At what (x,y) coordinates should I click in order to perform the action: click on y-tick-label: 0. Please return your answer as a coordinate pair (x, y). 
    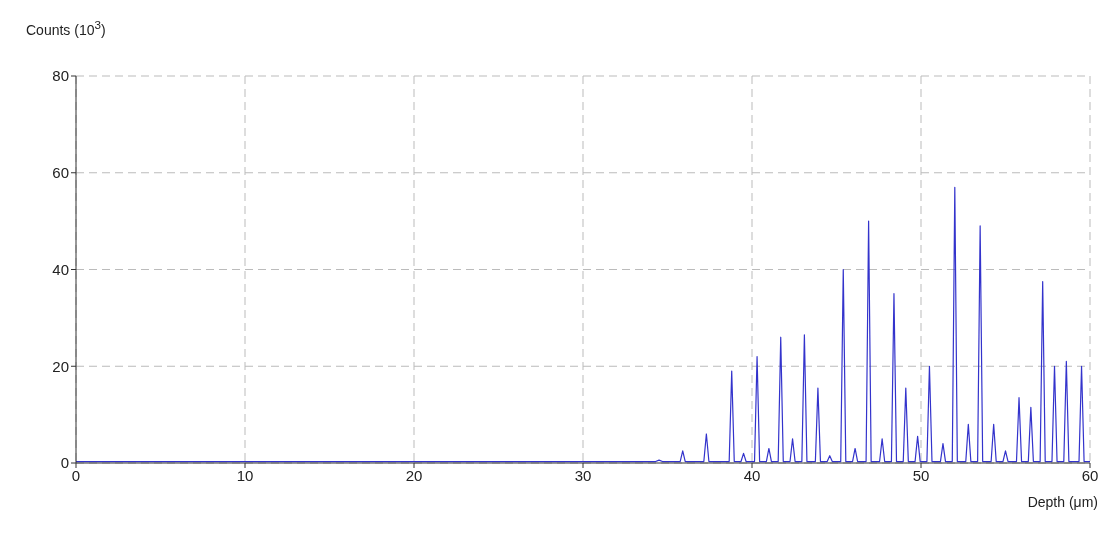
    Looking at the image, I should click on (64, 463).